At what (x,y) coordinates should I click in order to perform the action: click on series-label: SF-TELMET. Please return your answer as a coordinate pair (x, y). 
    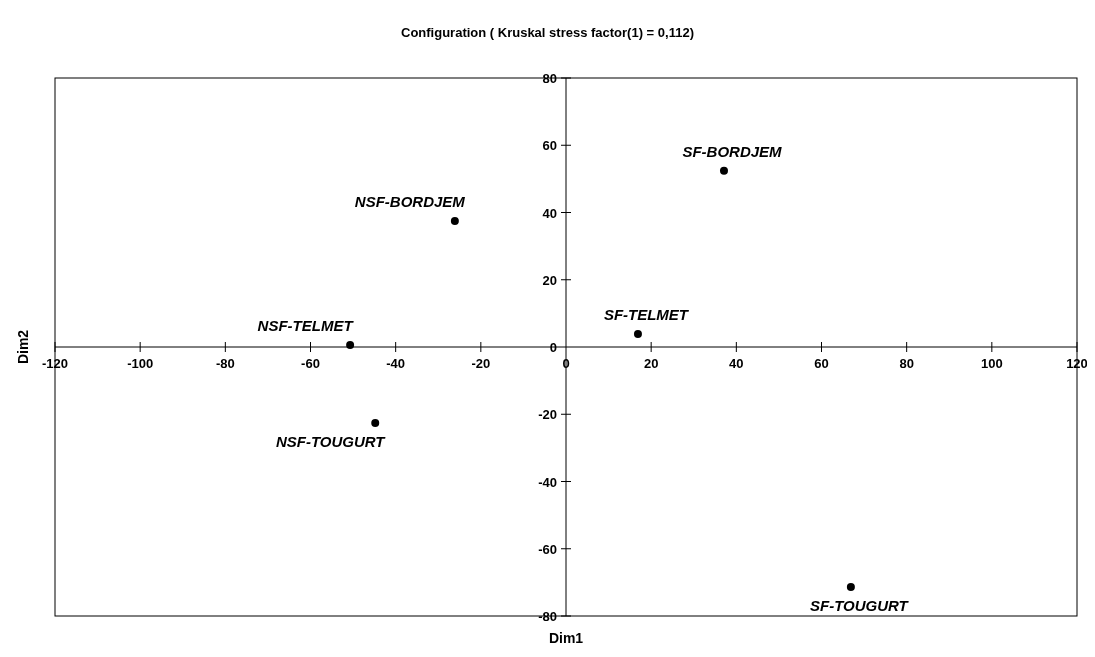
    Looking at the image, I should click on (646, 314).